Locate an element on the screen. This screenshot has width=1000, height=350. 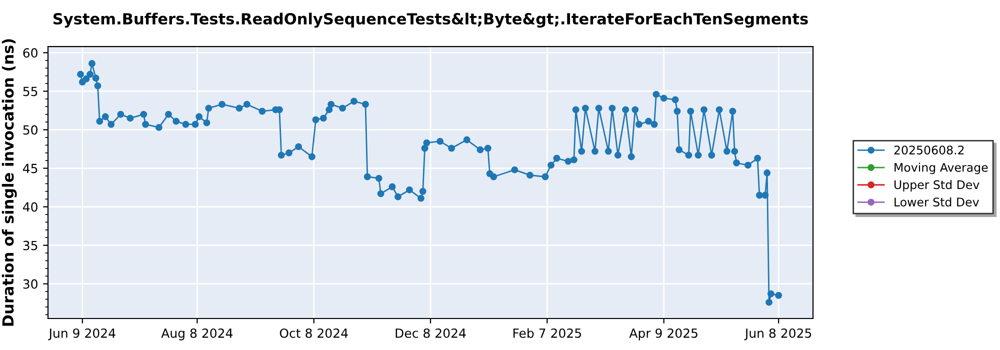
x-tick-label: Aug 8 2024 is located at coordinates (197, 334).